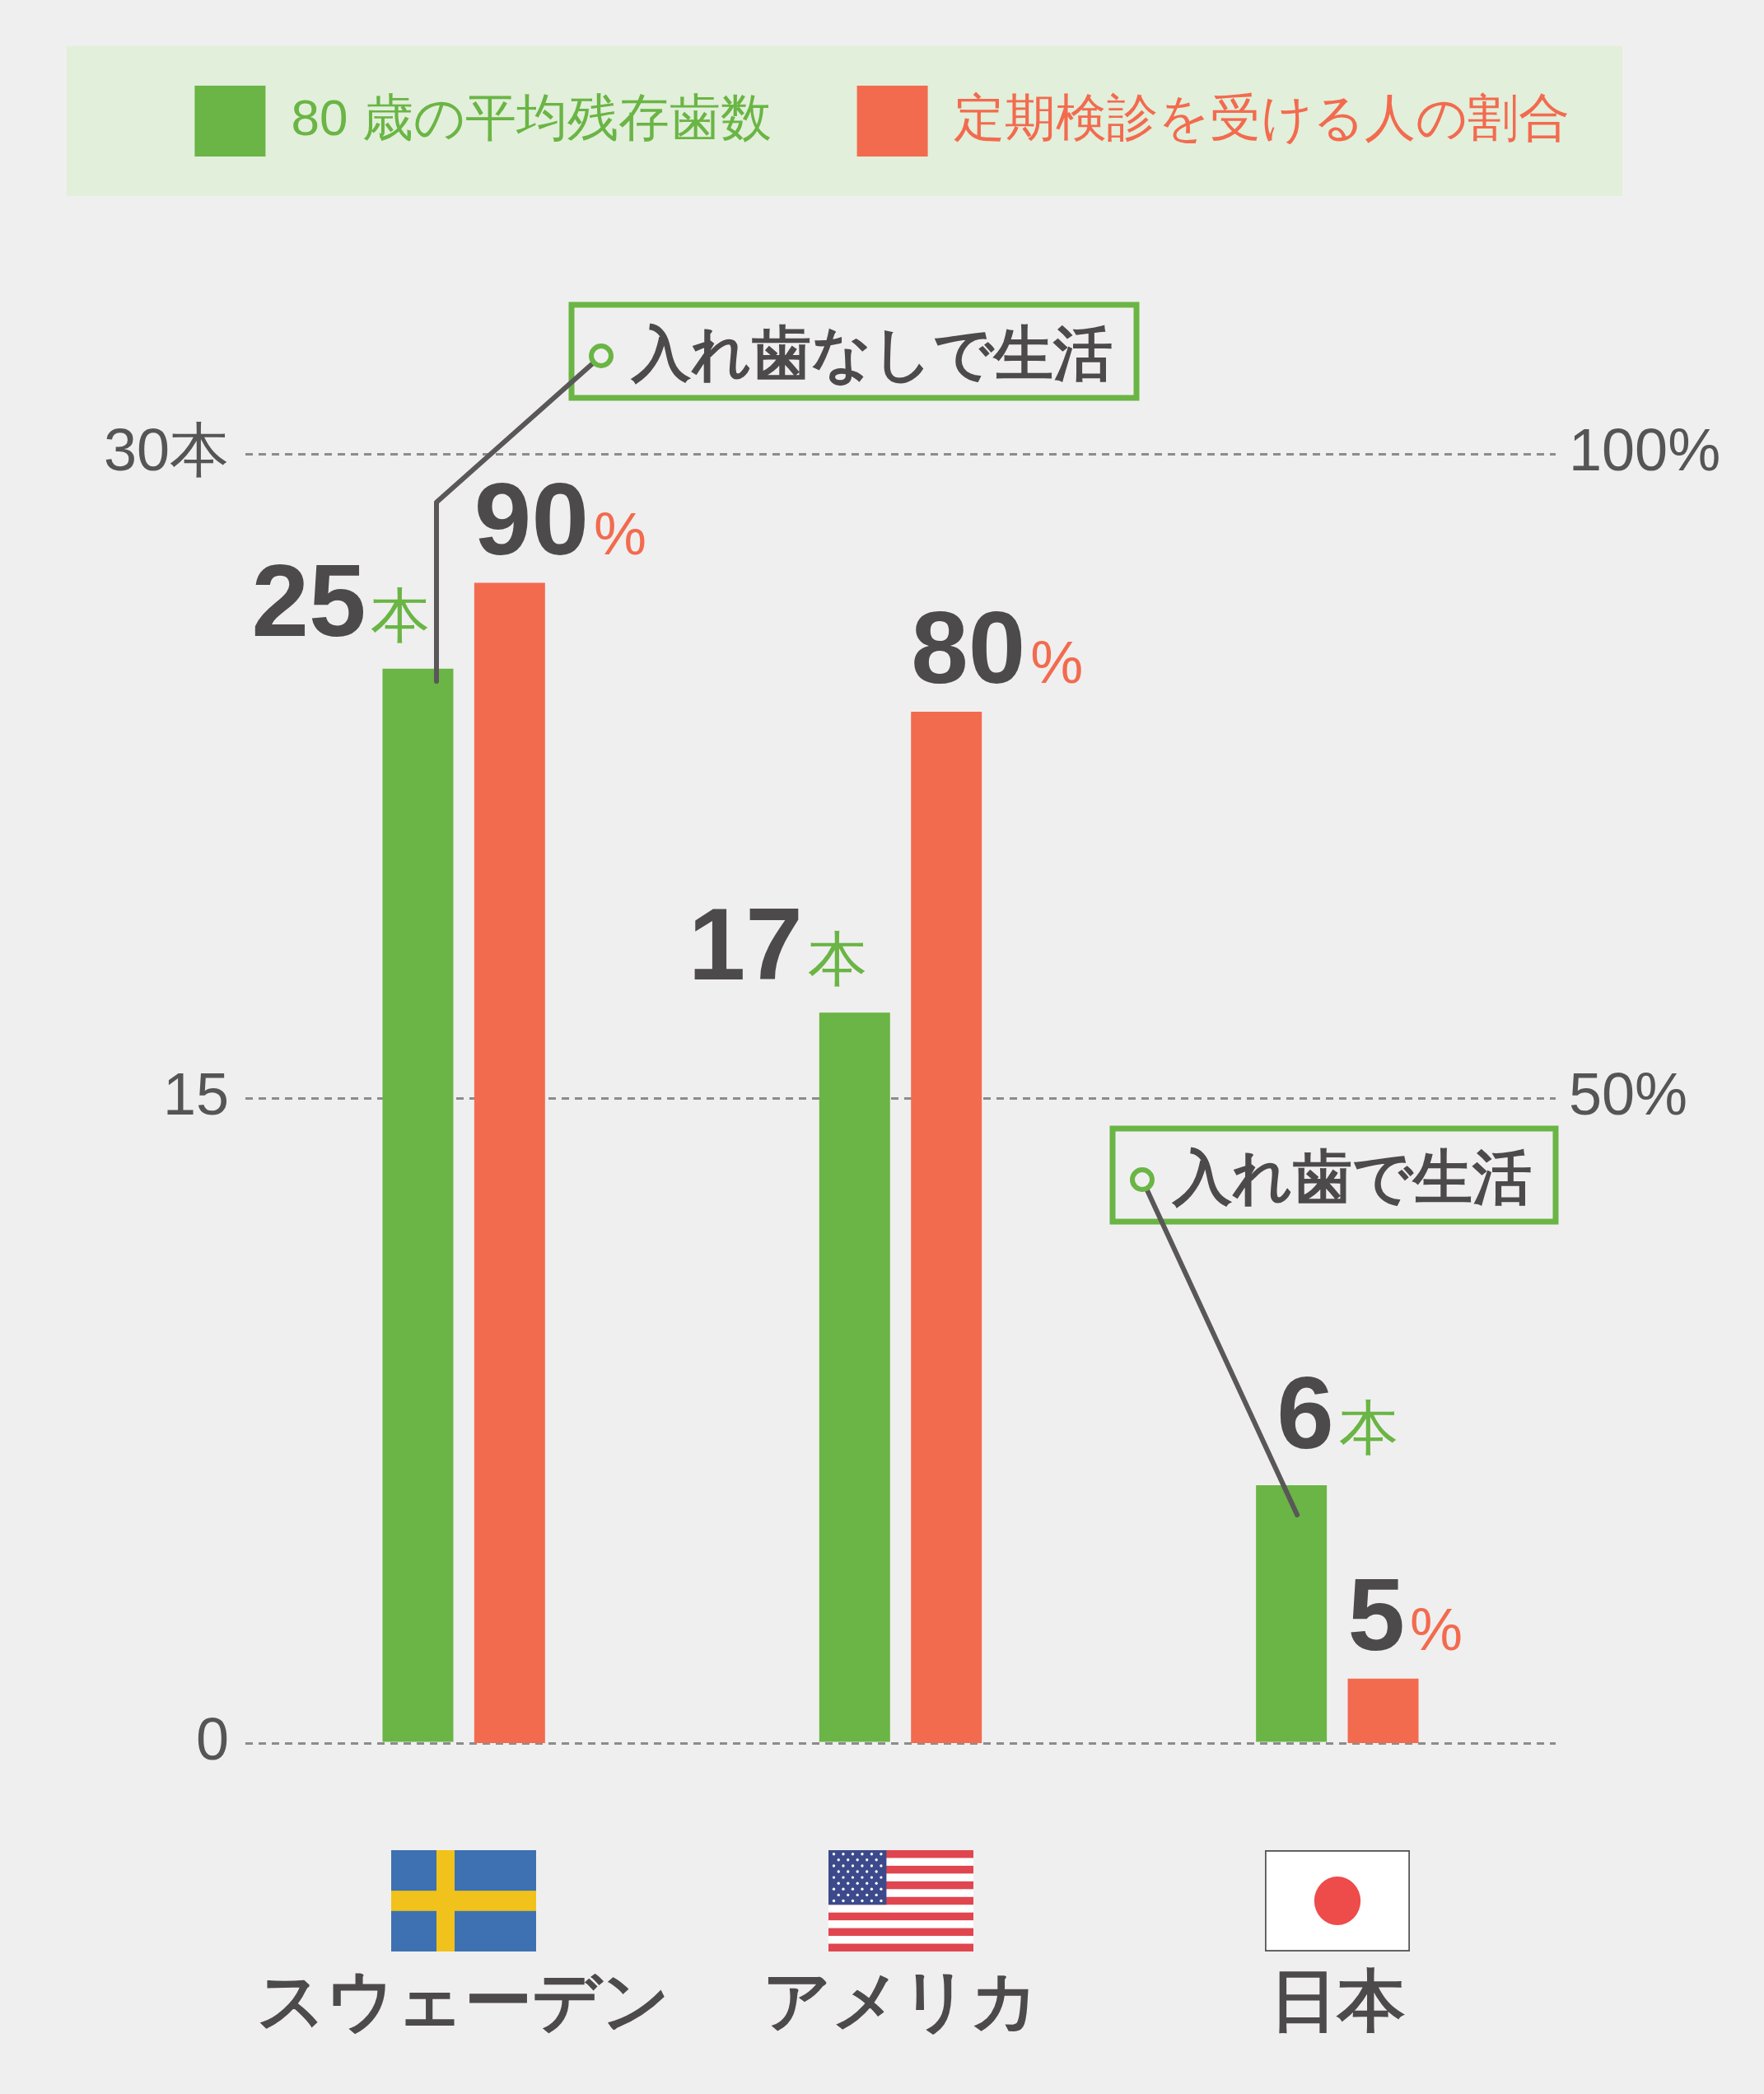 The image size is (1764, 2094). What do you see at coordinates (900, 2000) in the screenshot?
I see `x-tick-label: アメリカ` at bounding box center [900, 2000].